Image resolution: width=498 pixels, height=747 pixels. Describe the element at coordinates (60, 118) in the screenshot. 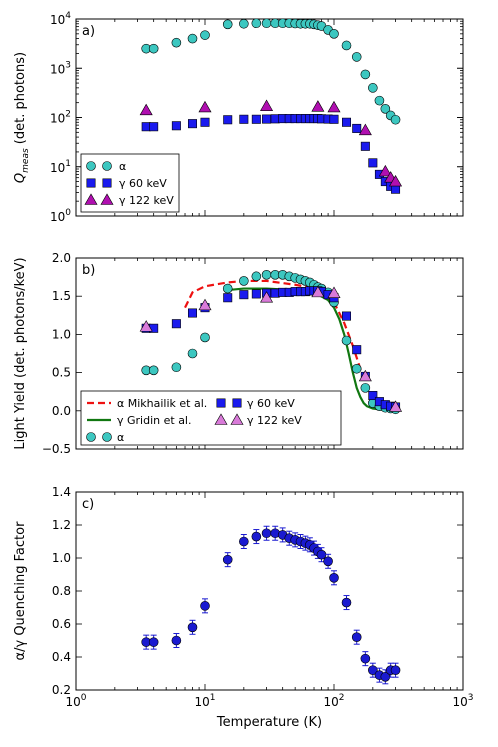

I see `y-tick-label: 10²` at that location.